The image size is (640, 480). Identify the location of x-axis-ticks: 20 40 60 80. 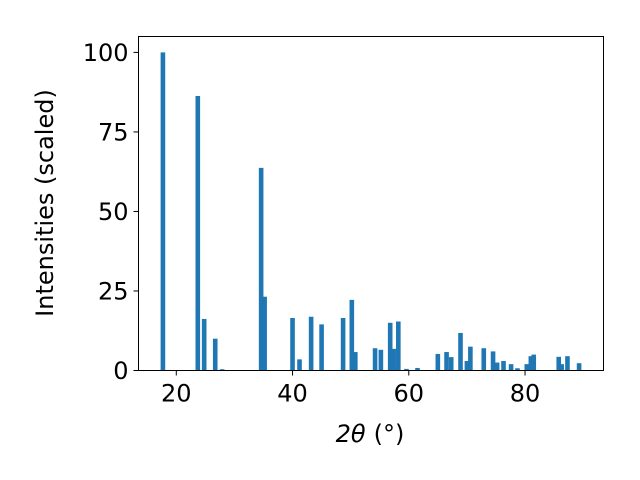
(351, 389).